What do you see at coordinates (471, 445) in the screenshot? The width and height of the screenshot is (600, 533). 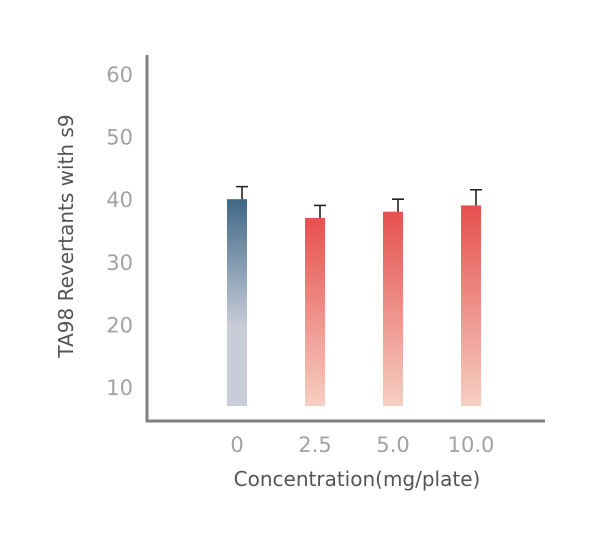 I see `x-tick-label: 10.0` at bounding box center [471, 445].